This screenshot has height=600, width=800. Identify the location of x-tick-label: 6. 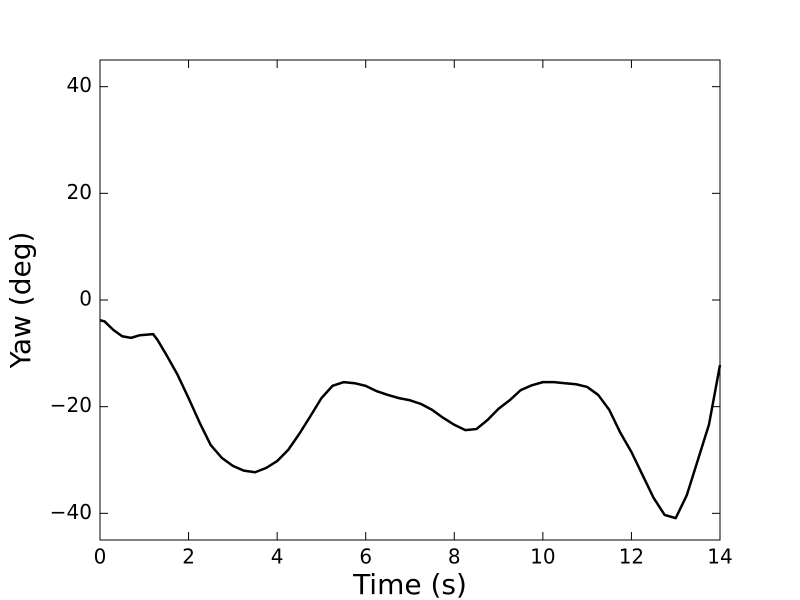
(365, 557).